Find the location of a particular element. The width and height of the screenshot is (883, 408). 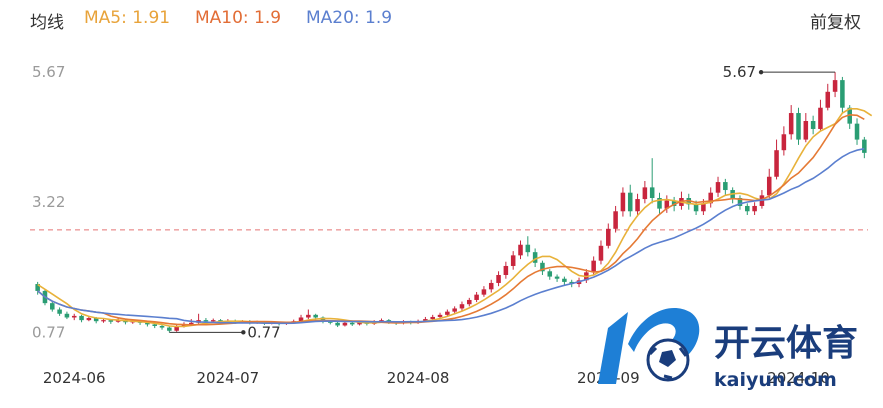

x-tick-label: 2024-07 is located at coordinates (228, 378).